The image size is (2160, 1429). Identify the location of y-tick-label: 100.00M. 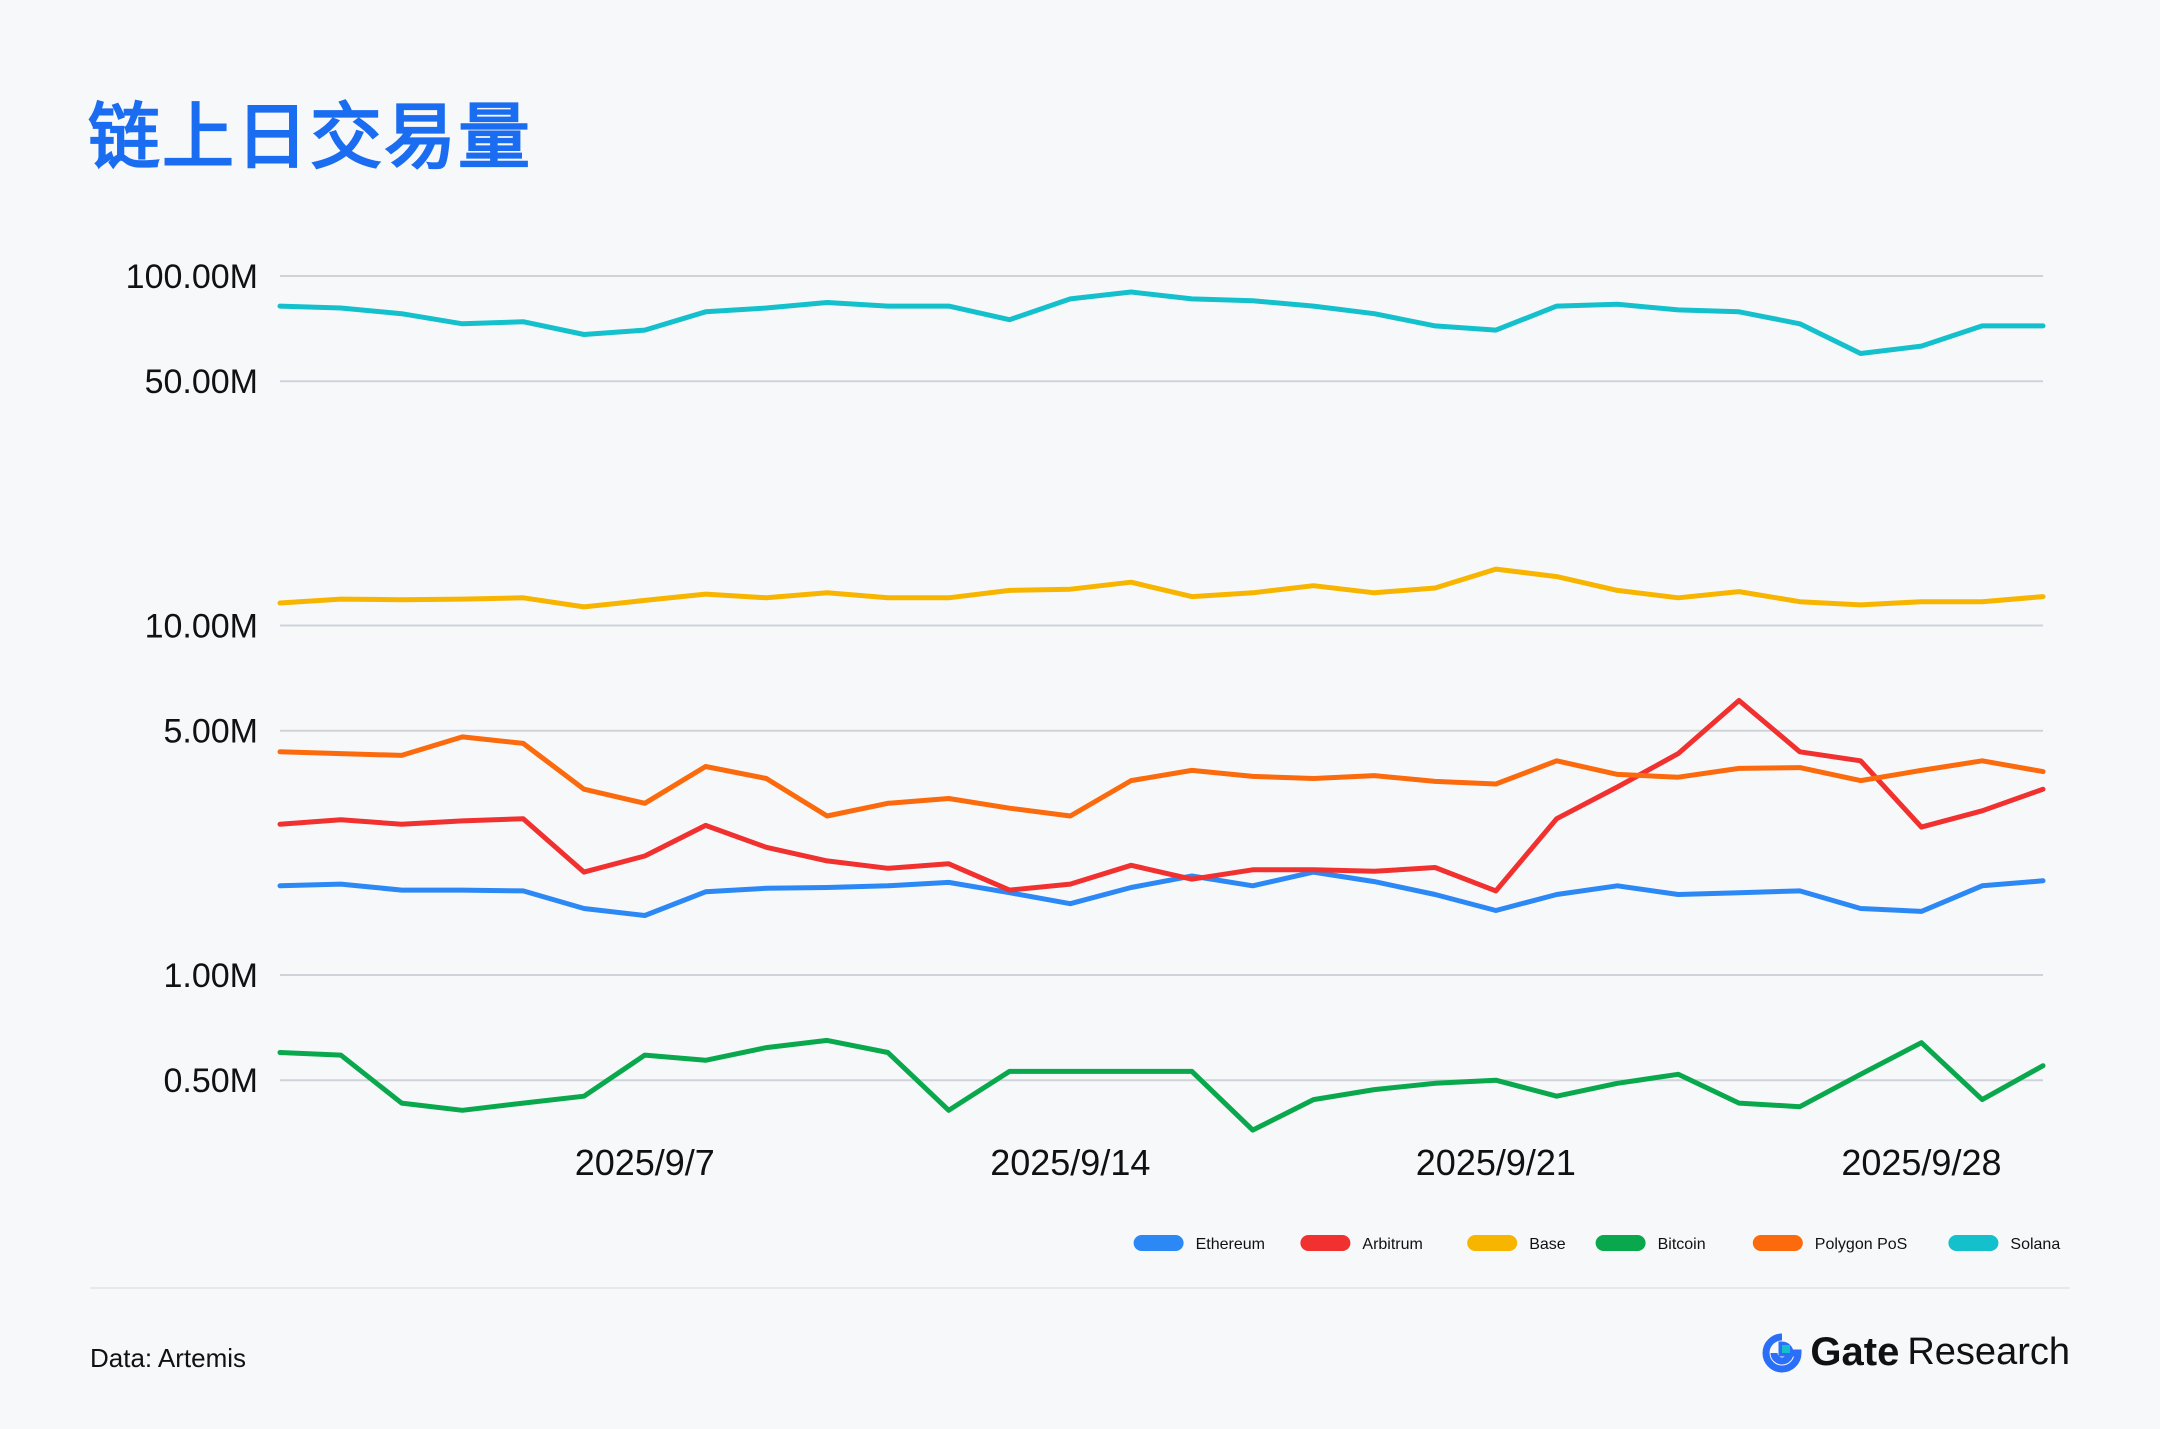
(192, 277).